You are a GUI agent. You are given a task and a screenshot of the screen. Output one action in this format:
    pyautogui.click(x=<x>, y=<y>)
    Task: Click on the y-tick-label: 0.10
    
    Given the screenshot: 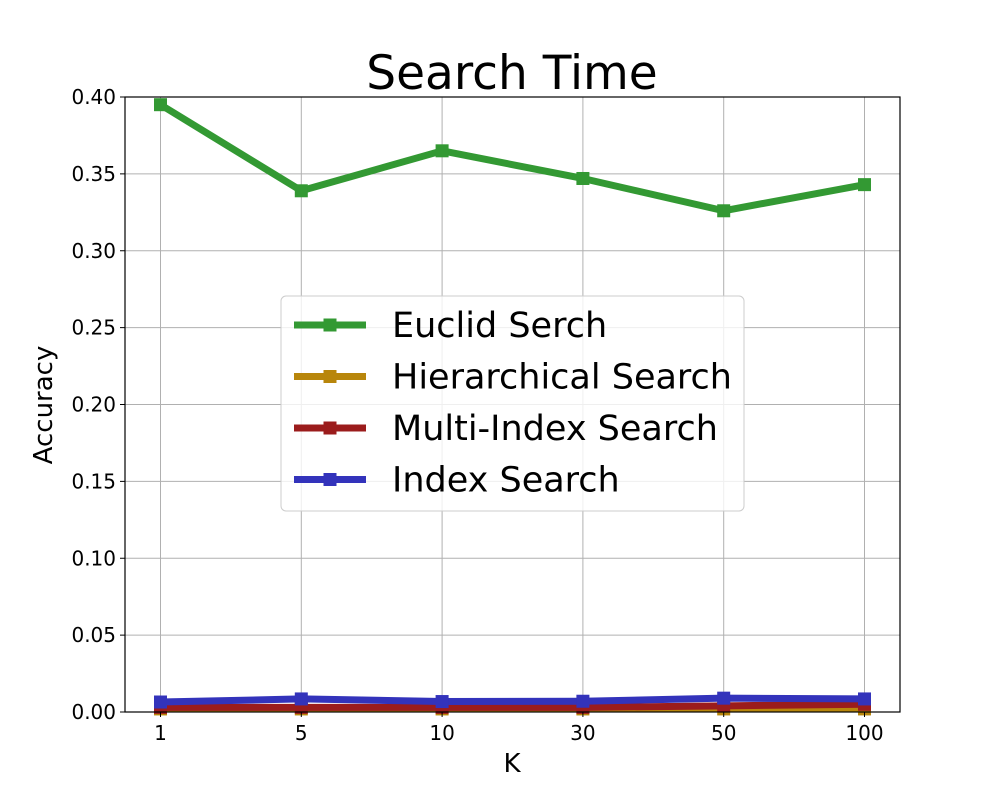 What is the action you would take?
    pyautogui.click(x=93, y=558)
    